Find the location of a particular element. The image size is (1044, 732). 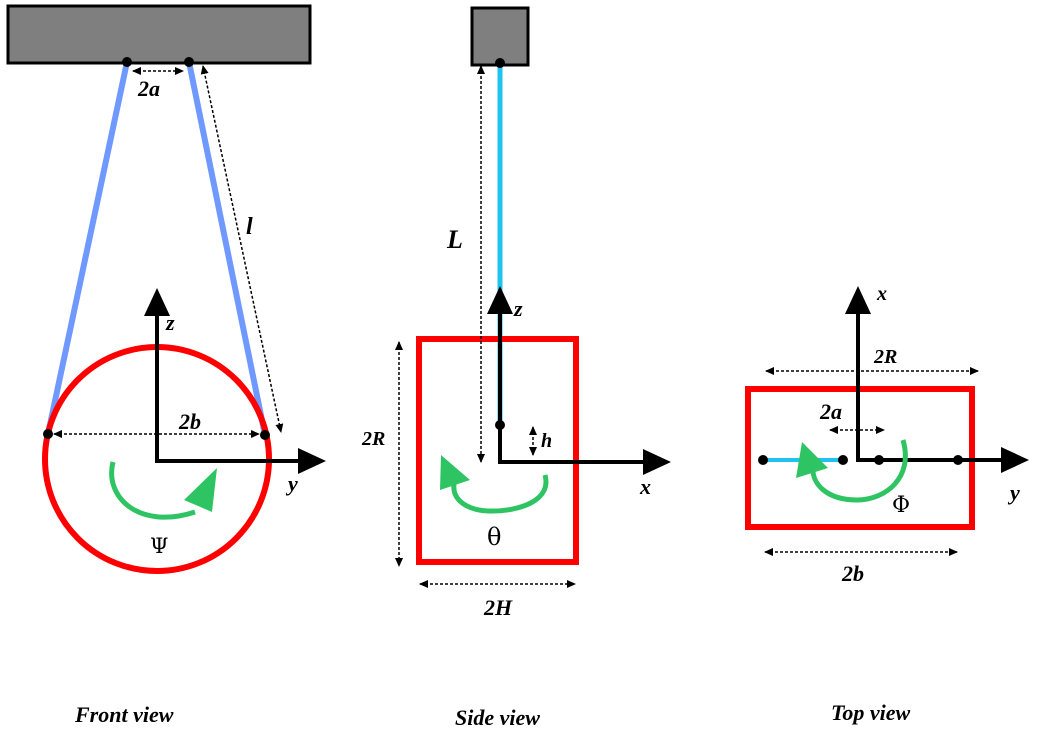

caption-side-view: Side view is located at coordinates (497, 717).